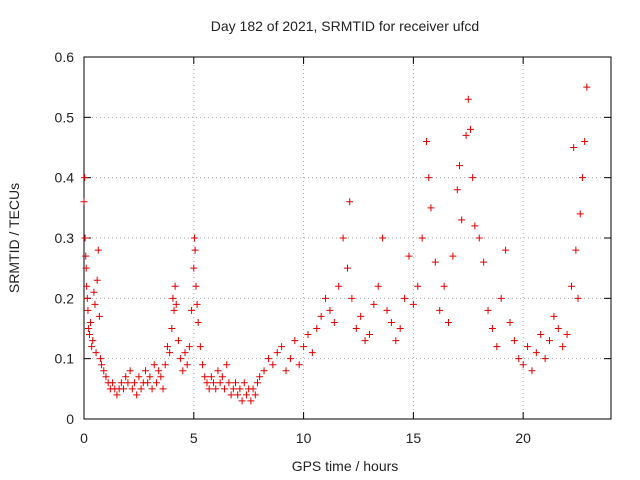  Describe the element at coordinates (65, 178) in the screenshot. I see `y-tick-label: 0.4` at that location.